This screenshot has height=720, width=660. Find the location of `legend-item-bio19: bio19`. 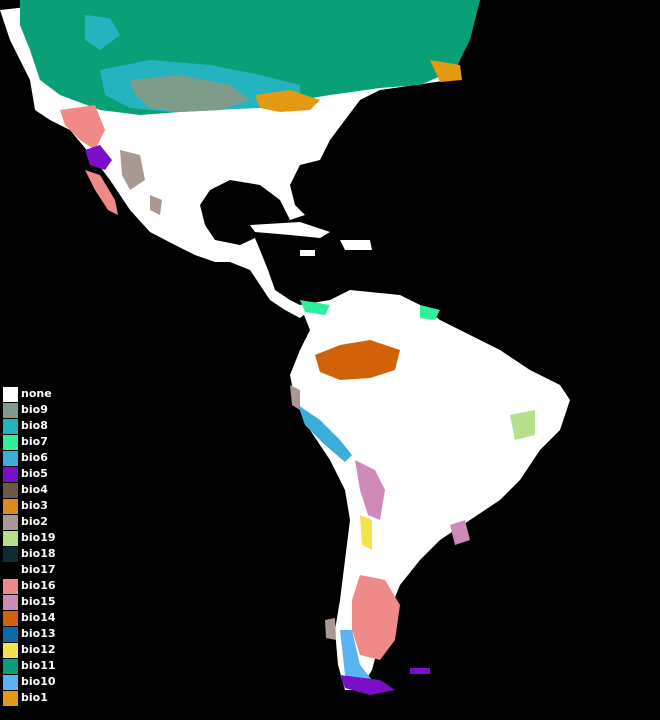

legend-item-bio19: bio19 is located at coordinates (38, 538).